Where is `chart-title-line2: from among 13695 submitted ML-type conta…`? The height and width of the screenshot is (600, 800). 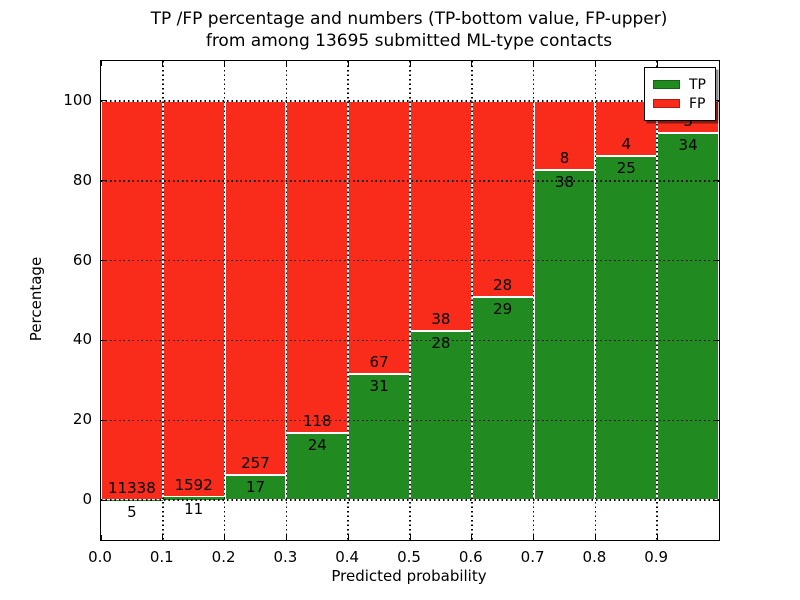 chart-title-line2: from among 13695 submitted ML-type conta… is located at coordinates (409, 41).